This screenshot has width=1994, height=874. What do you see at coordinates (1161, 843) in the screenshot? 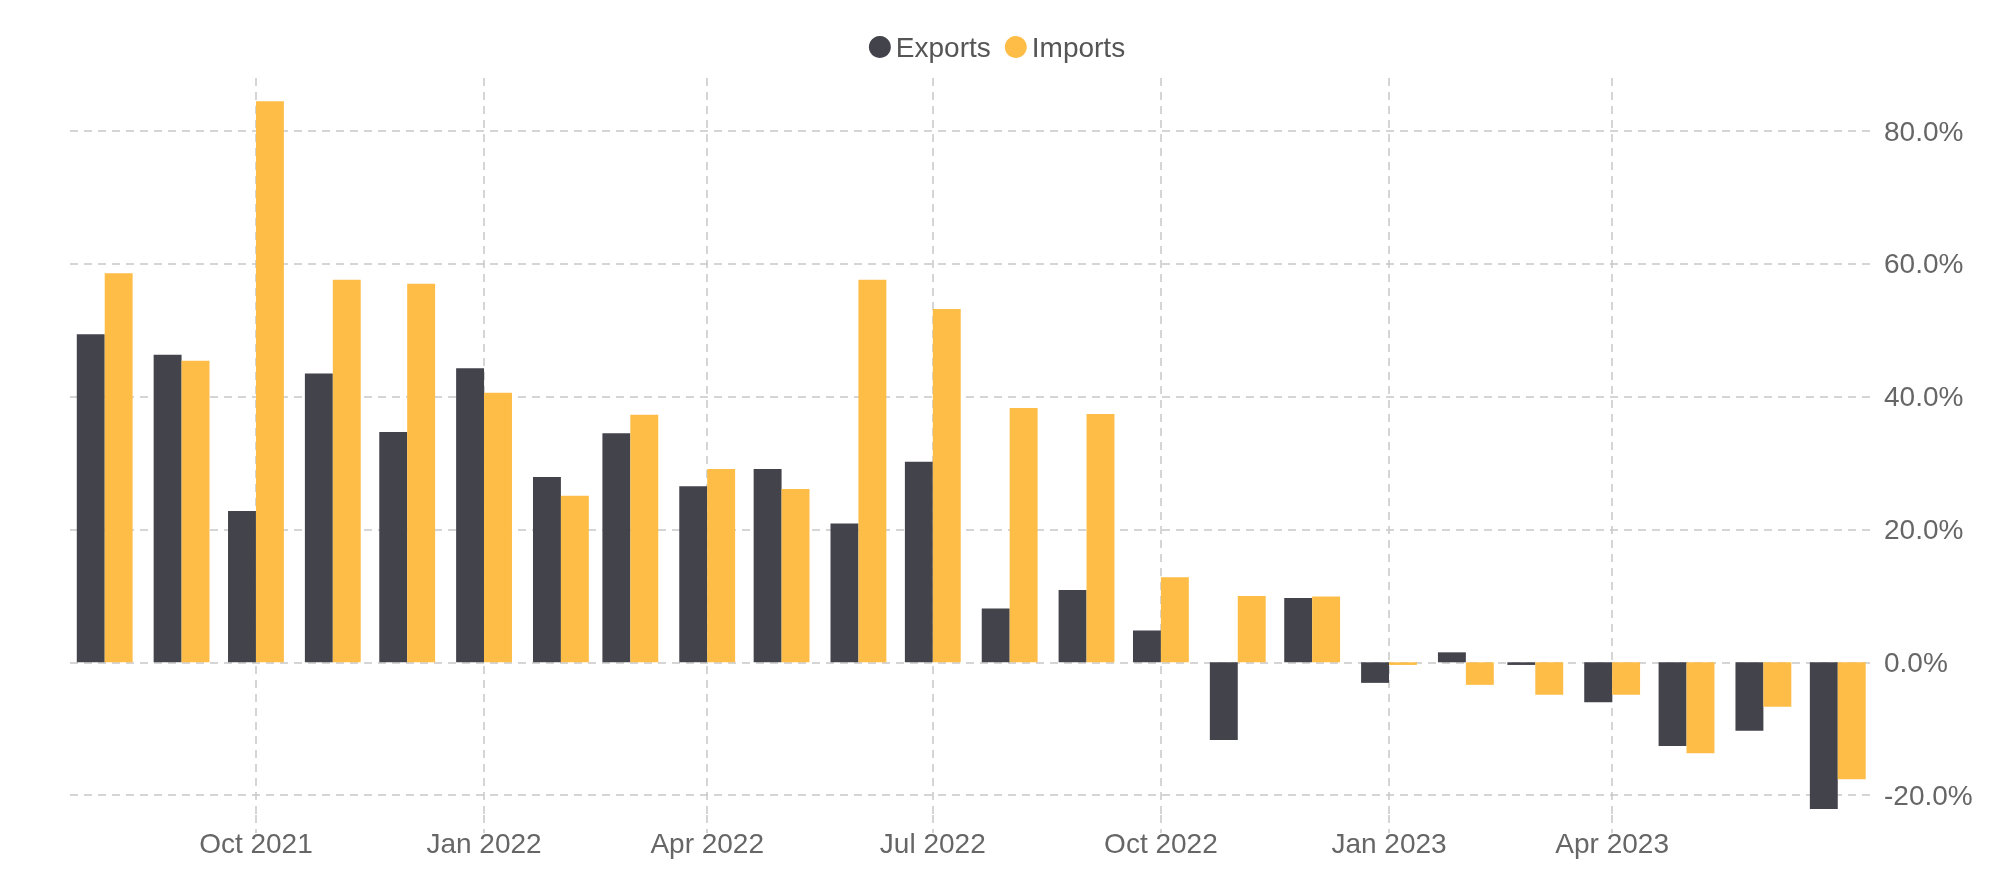
I see `x-tick-label: Oct 2022` at bounding box center [1161, 843].